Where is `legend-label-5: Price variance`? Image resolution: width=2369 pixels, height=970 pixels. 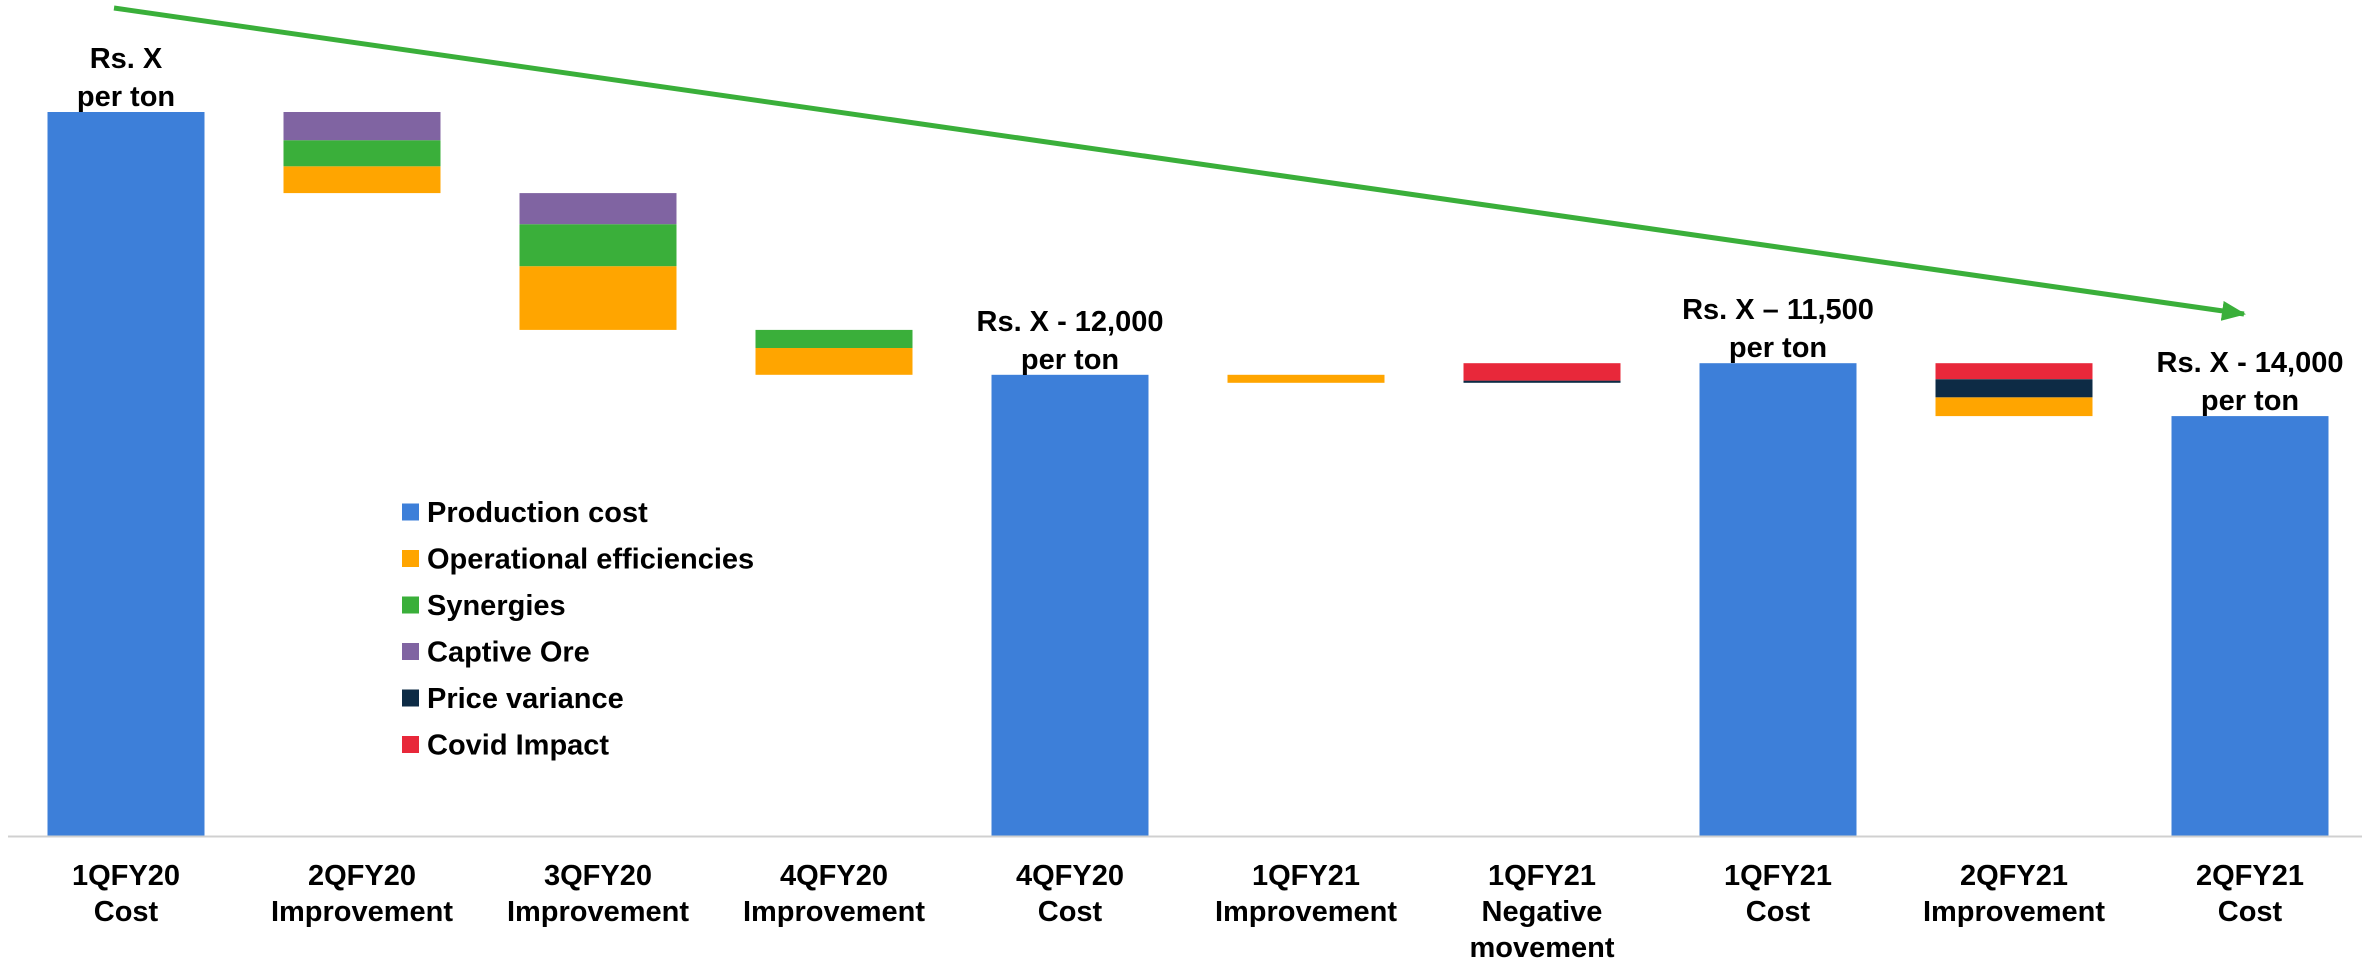
legend-label-5: Price variance is located at coordinates (525, 699).